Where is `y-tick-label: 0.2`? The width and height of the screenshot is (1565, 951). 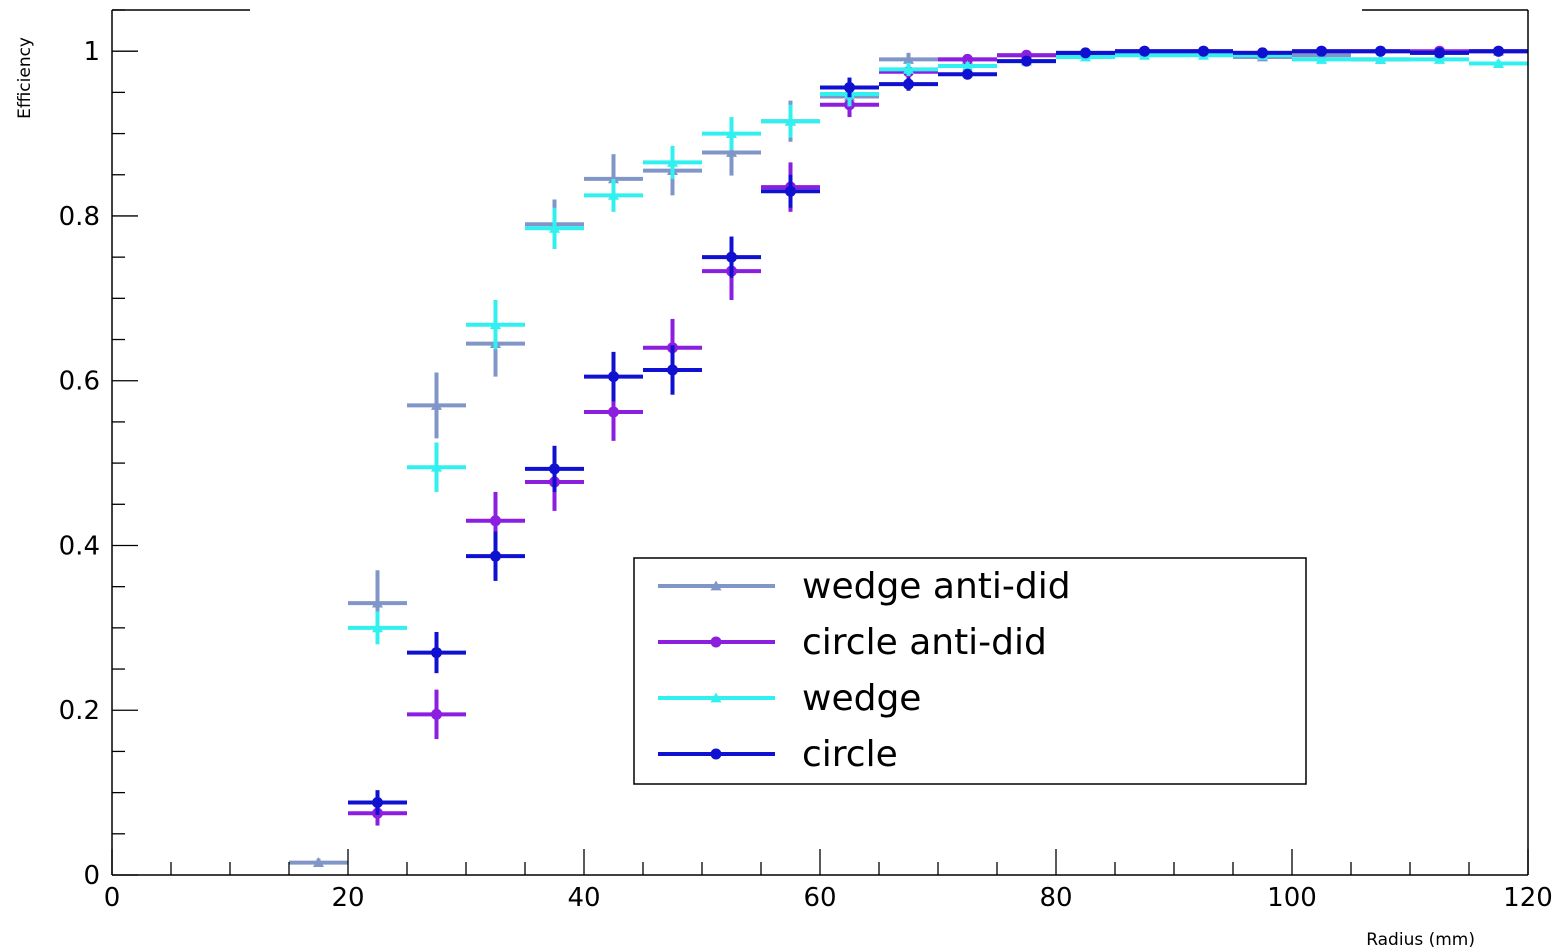 y-tick-label: 0.2 is located at coordinates (79, 711).